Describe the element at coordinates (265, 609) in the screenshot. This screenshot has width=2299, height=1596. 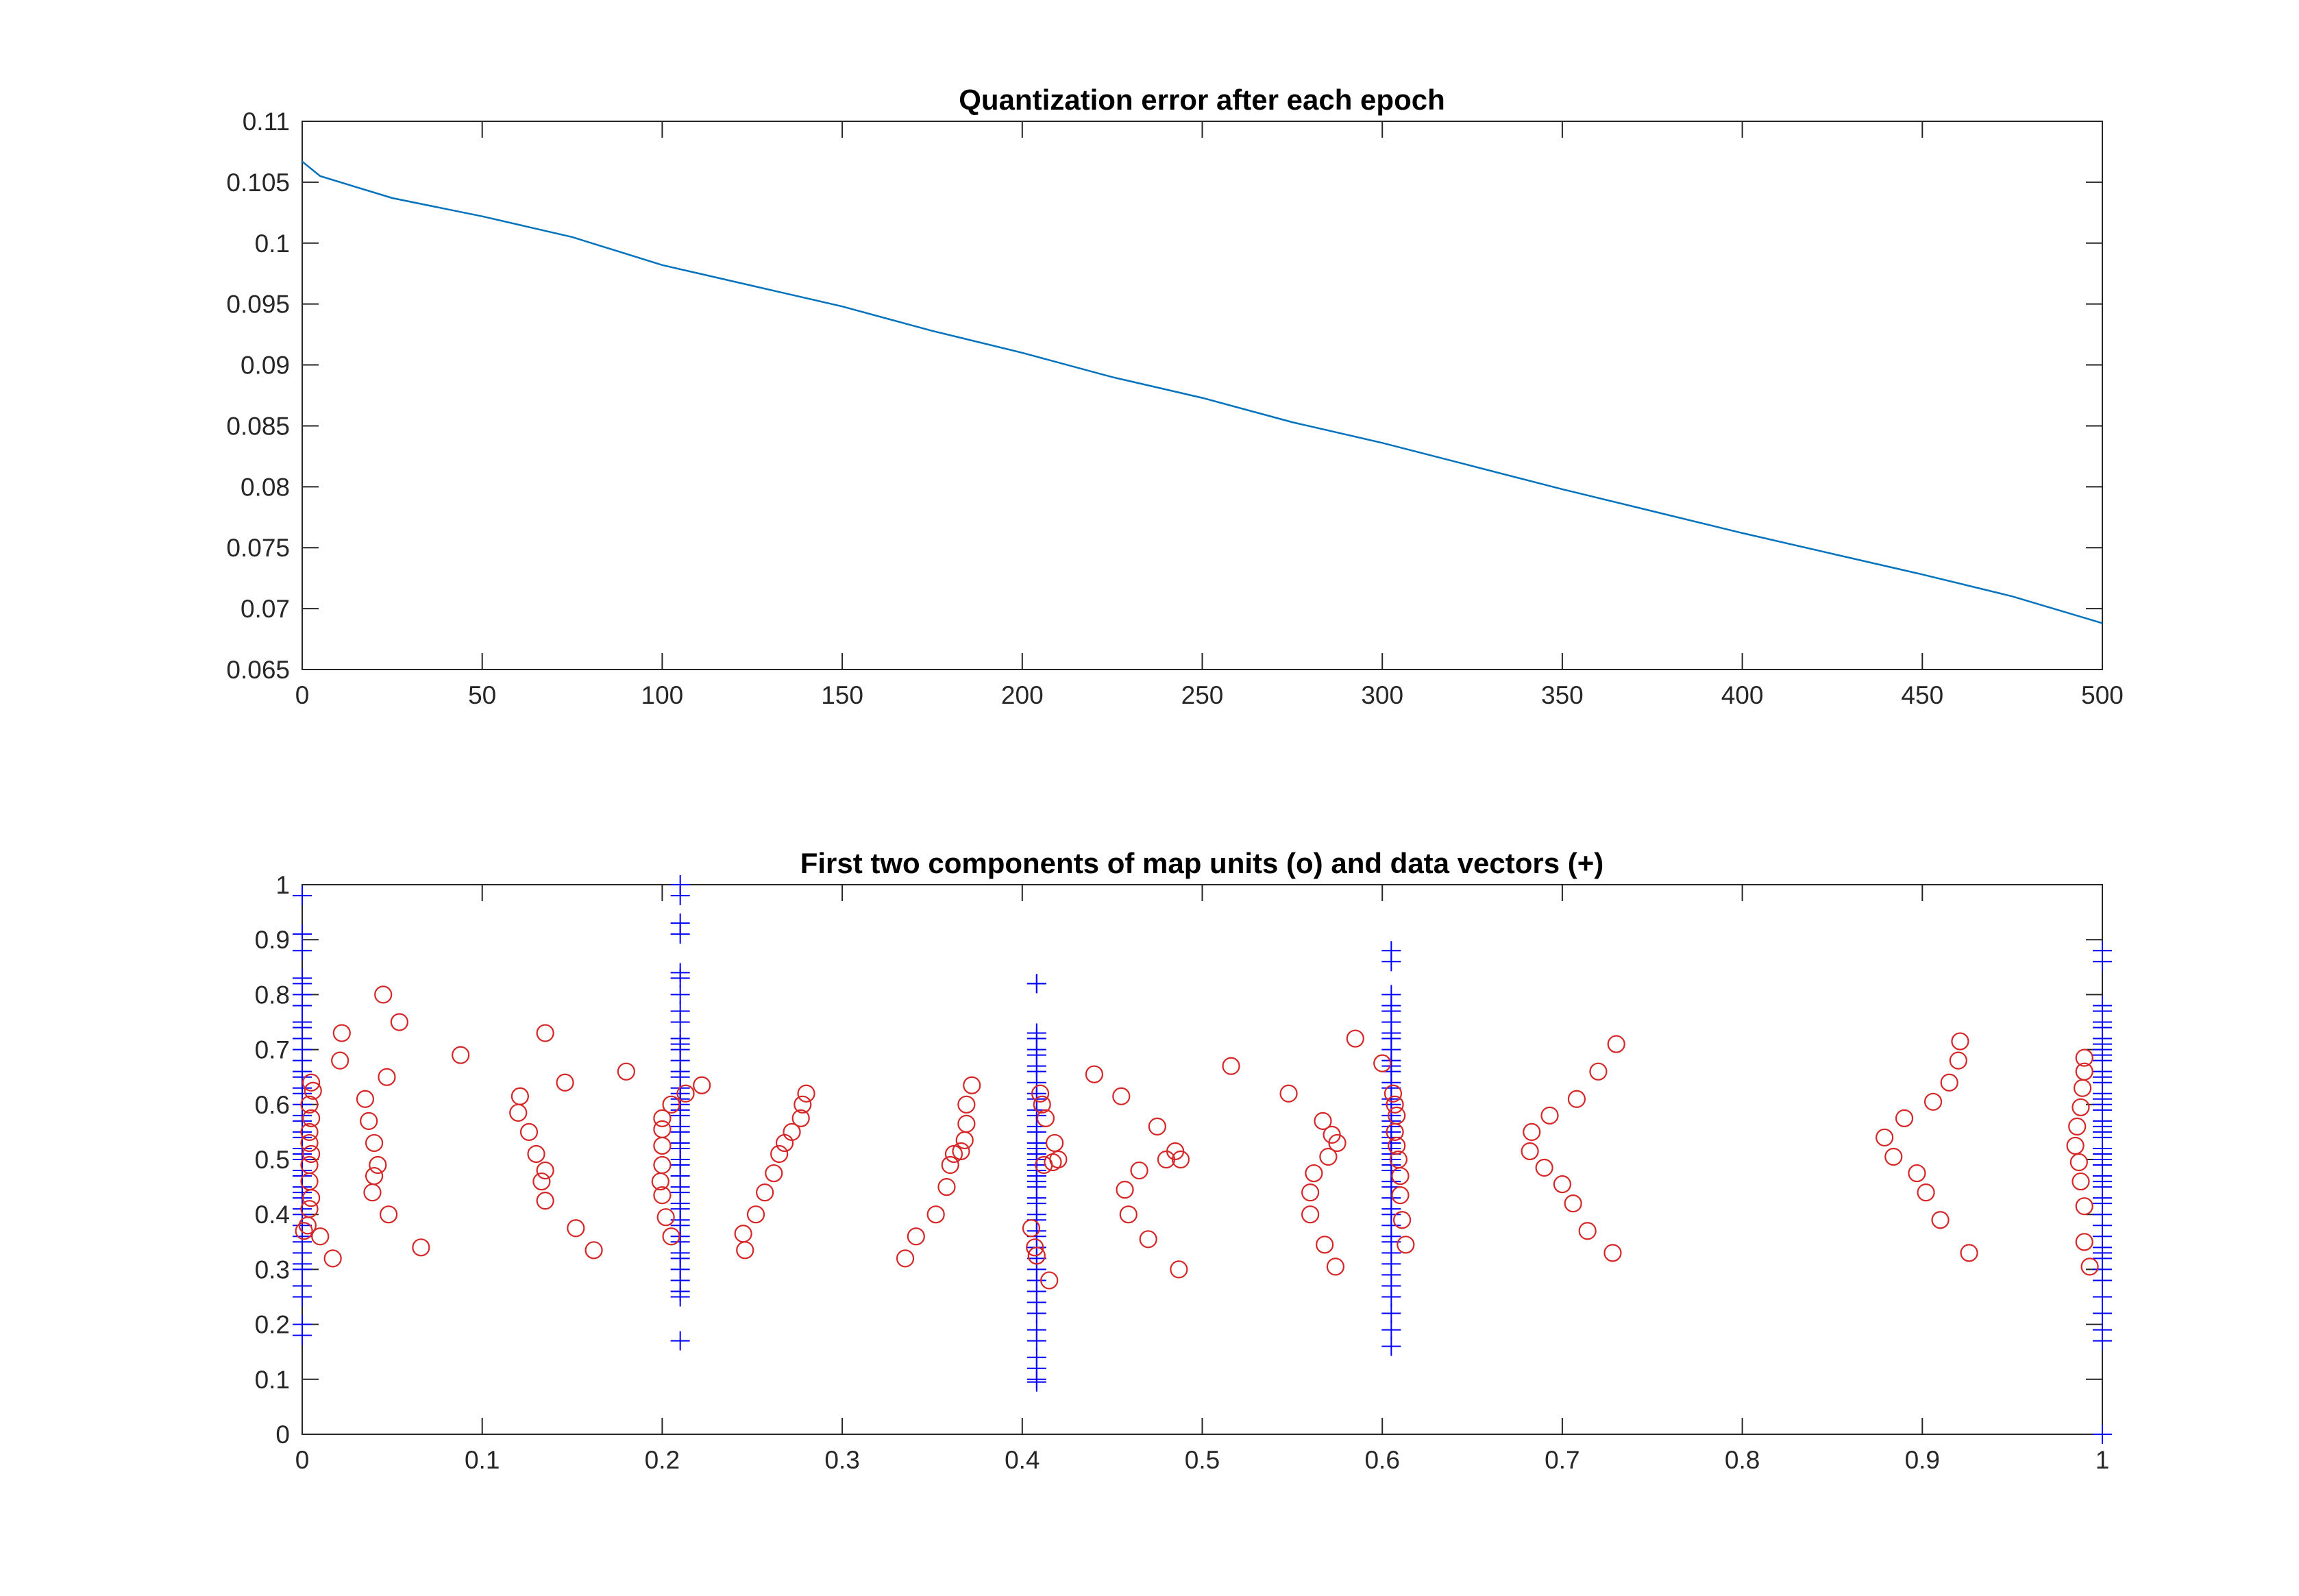
I see `y-tick-label: 0.07` at that location.